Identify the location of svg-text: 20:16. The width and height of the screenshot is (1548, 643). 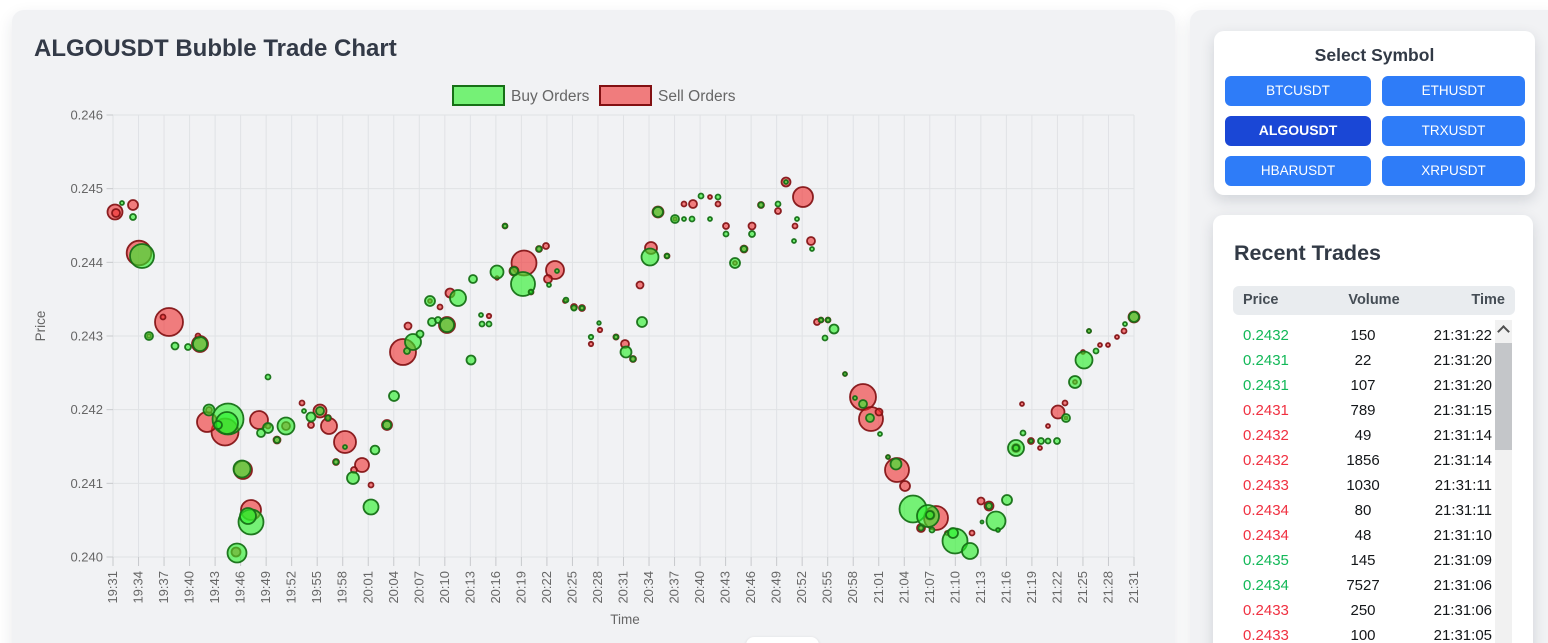
(495, 587).